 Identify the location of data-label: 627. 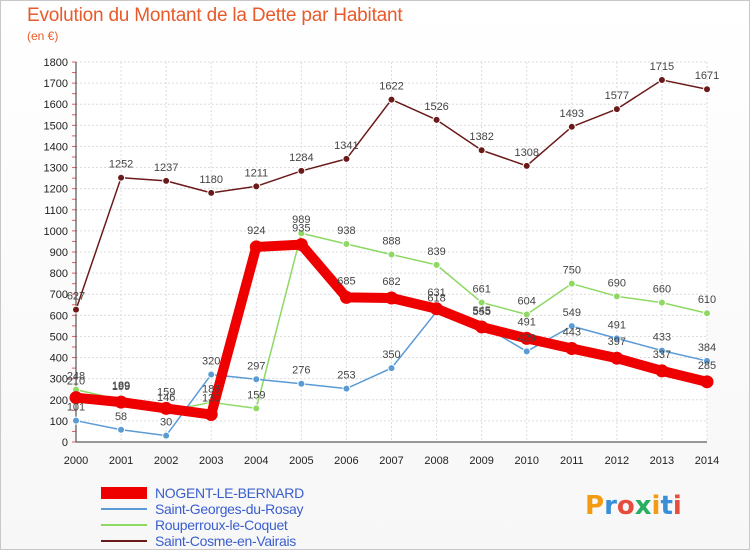
(76, 297).